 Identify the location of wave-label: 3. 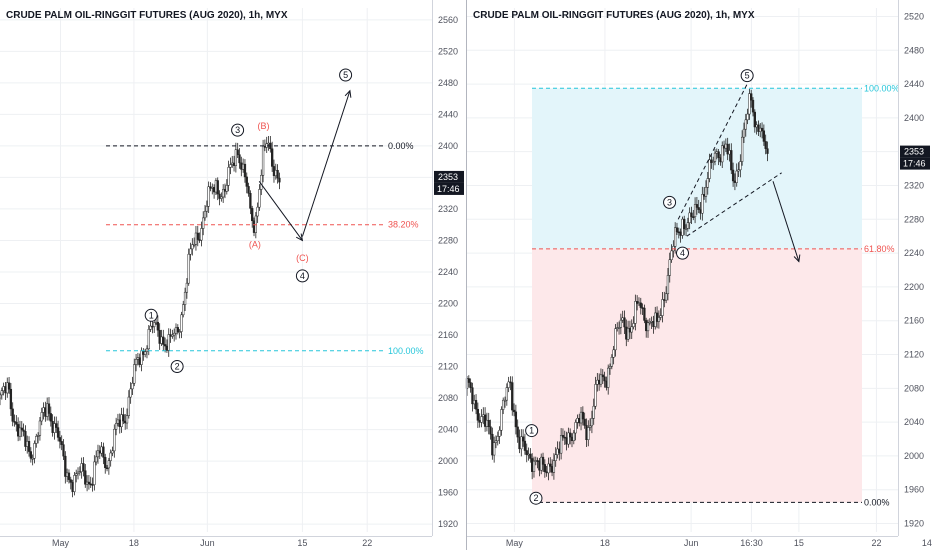
(670, 202).